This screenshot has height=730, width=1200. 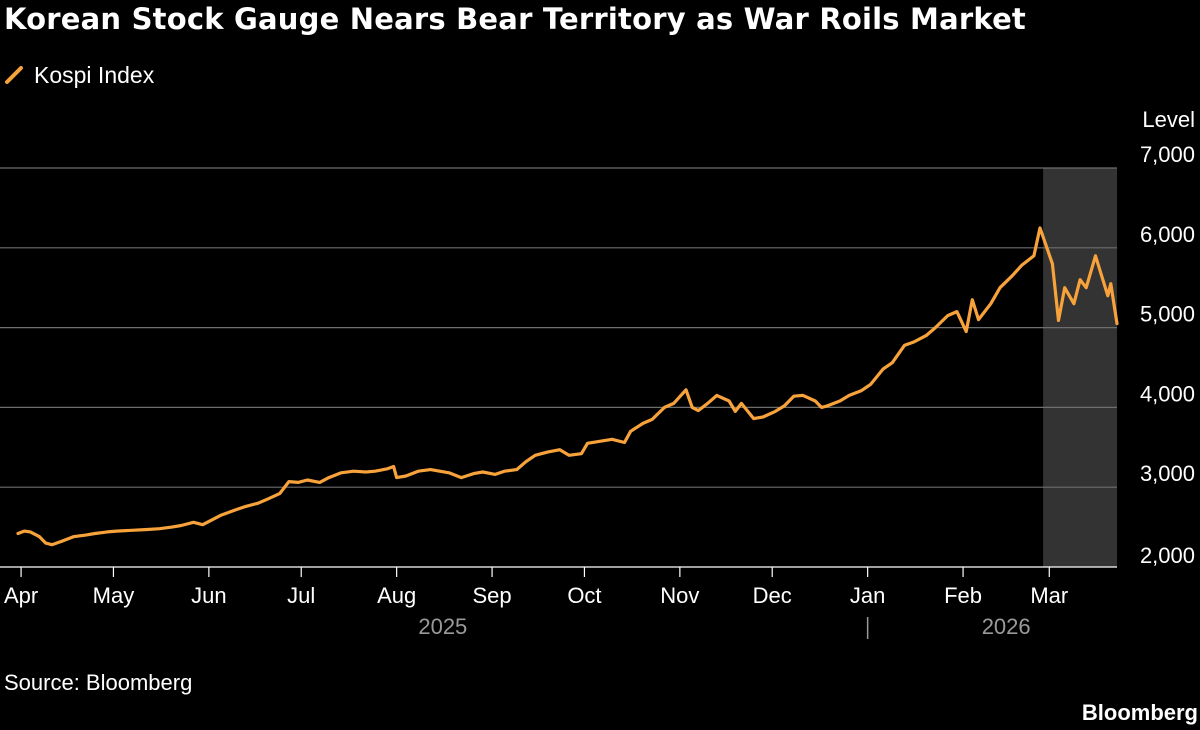 I want to click on legend: Kospi Index, so click(x=79, y=75).